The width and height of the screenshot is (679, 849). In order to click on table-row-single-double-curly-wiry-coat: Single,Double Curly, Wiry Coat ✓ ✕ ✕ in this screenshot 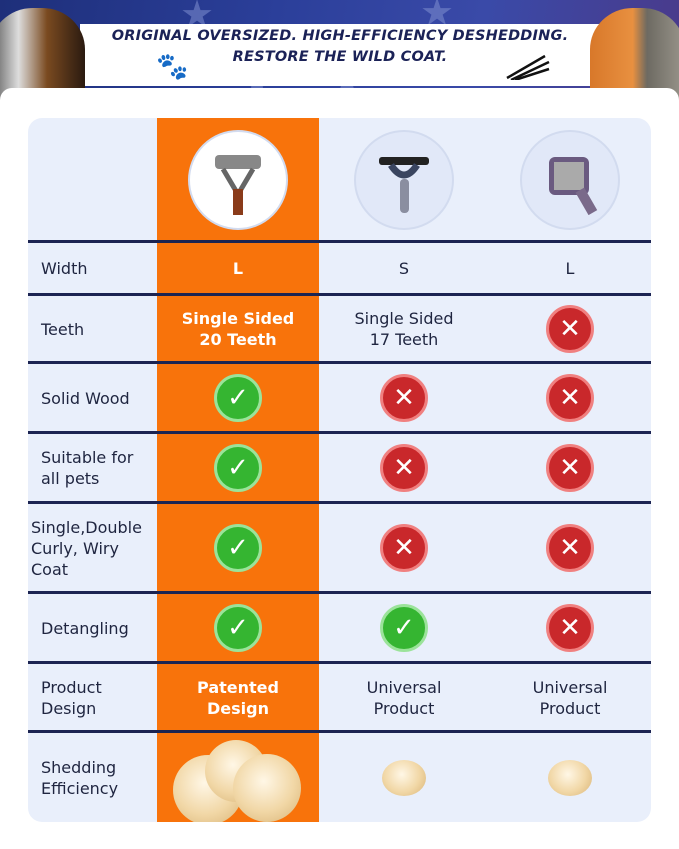, I will do `click(339, 548)`.